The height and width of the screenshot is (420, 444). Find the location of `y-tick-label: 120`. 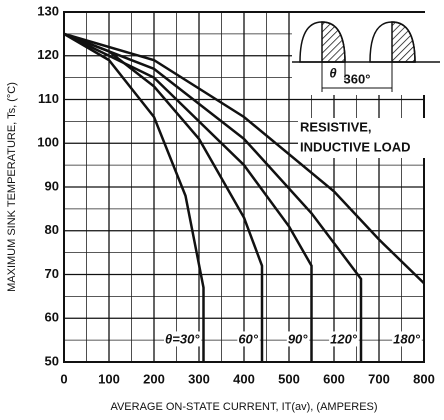

y-tick-label: 120 is located at coordinates (48, 54).